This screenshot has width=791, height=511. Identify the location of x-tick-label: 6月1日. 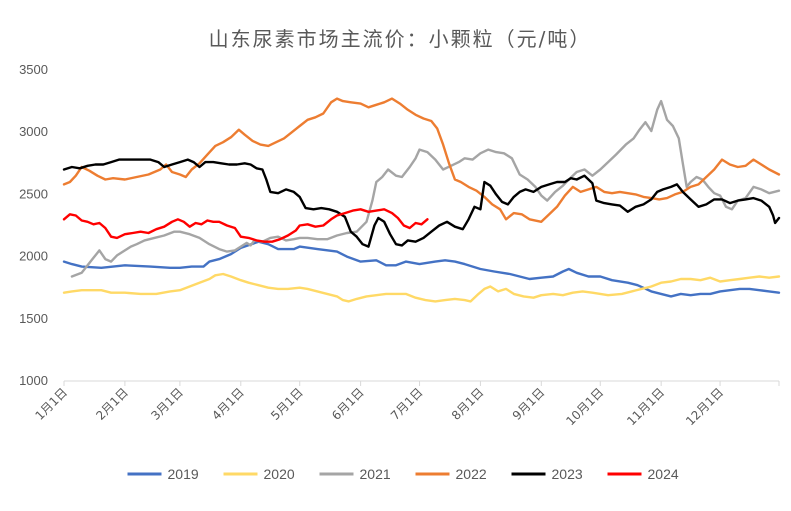
(348, 404).